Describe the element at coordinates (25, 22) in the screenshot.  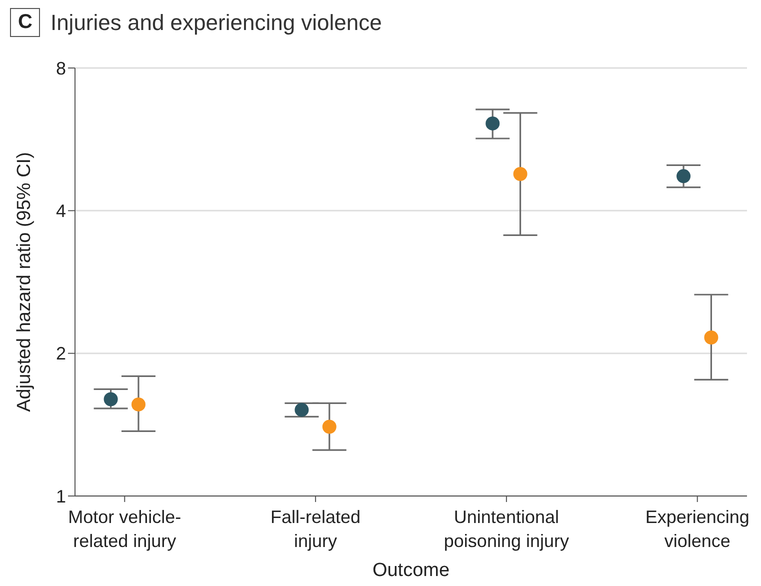
I see `text: C` at that location.